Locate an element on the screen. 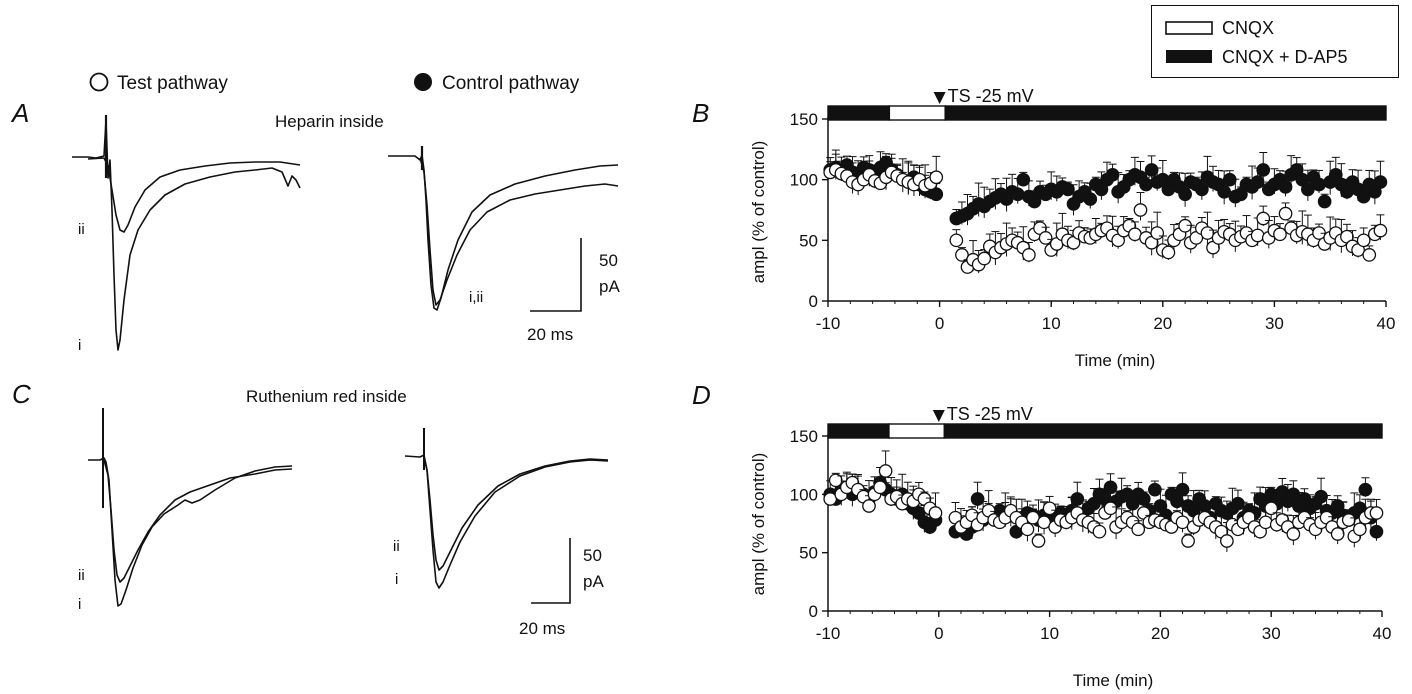 This screenshot has height=694, width=1412. panel-letter-b: B is located at coordinates (700, 113).